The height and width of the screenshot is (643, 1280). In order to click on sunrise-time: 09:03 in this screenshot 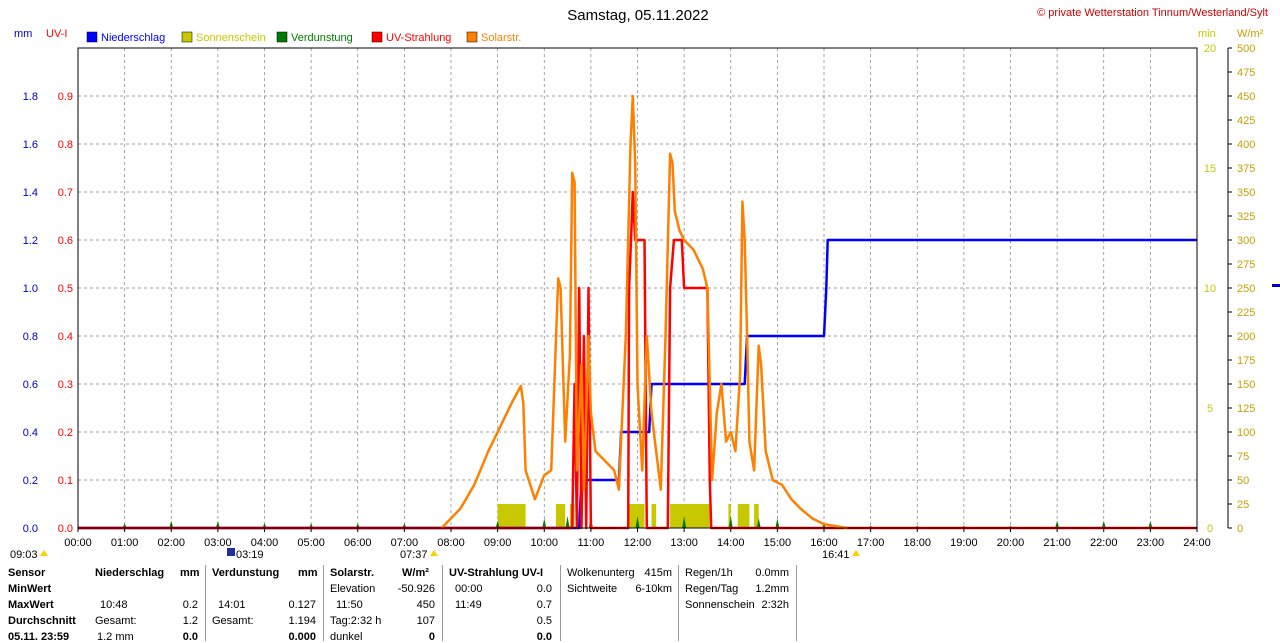, I will do `click(24, 555)`.